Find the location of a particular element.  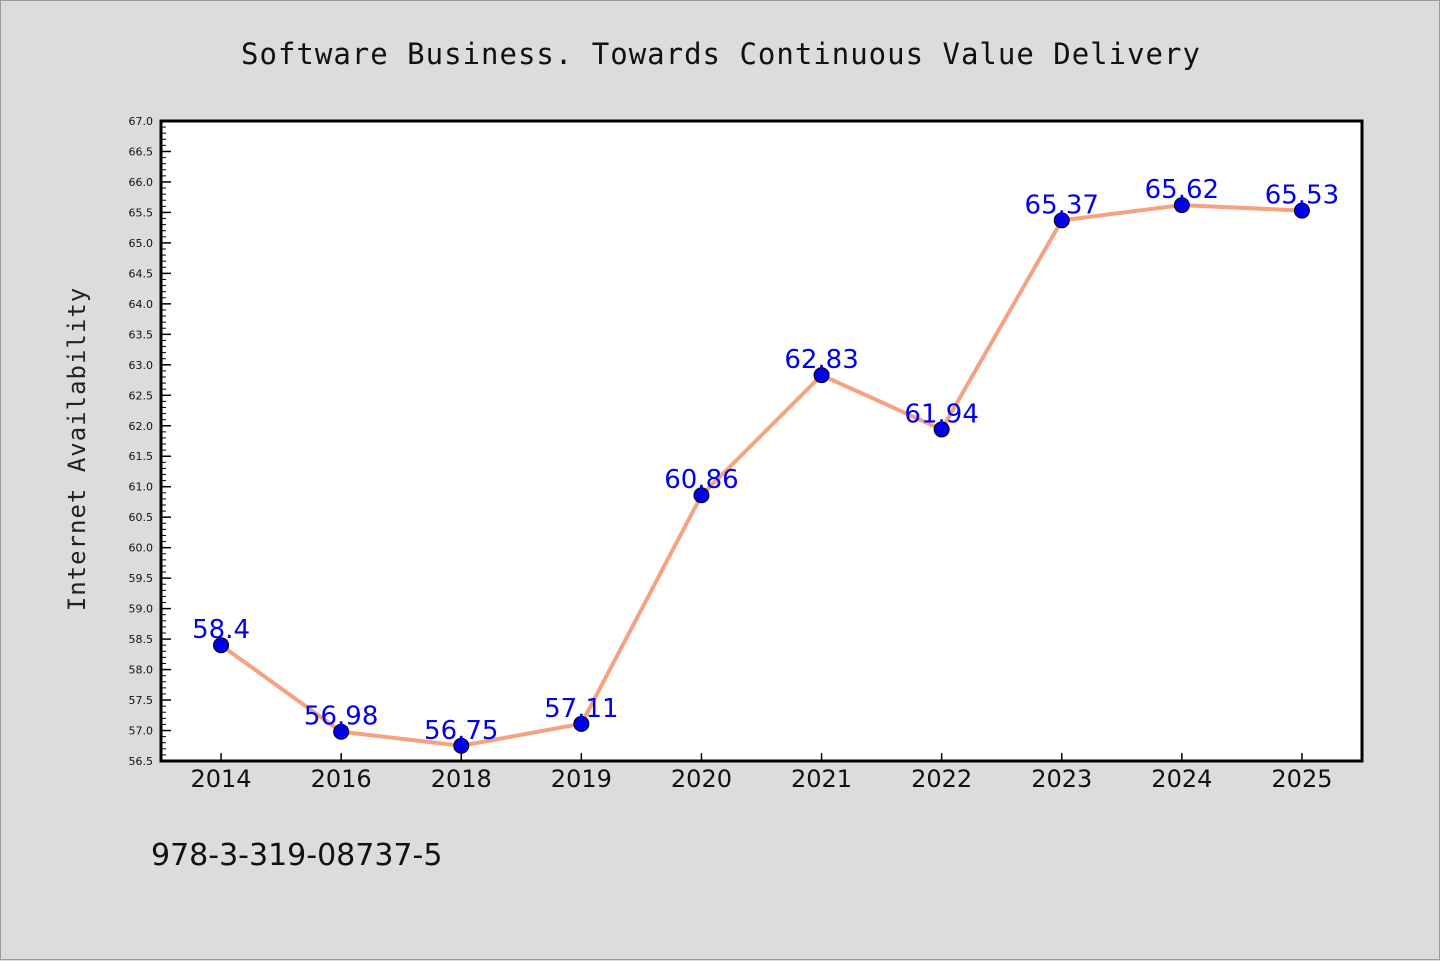

x-tick-label: 2018 is located at coordinates (461, 779).